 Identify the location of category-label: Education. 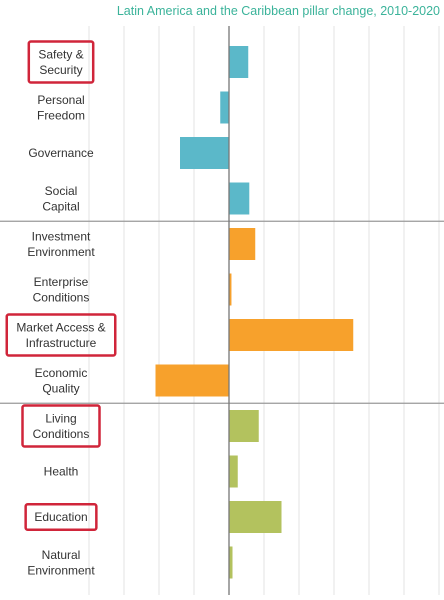
(60, 517).